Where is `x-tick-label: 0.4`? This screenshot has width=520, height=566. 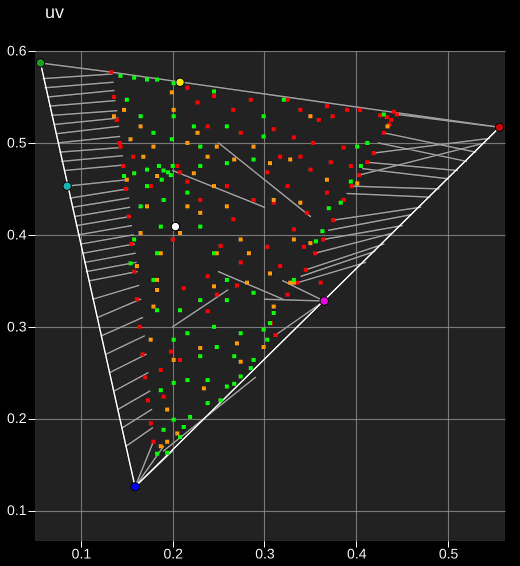
x-tick-label: 0.4 is located at coordinates (357, 554).